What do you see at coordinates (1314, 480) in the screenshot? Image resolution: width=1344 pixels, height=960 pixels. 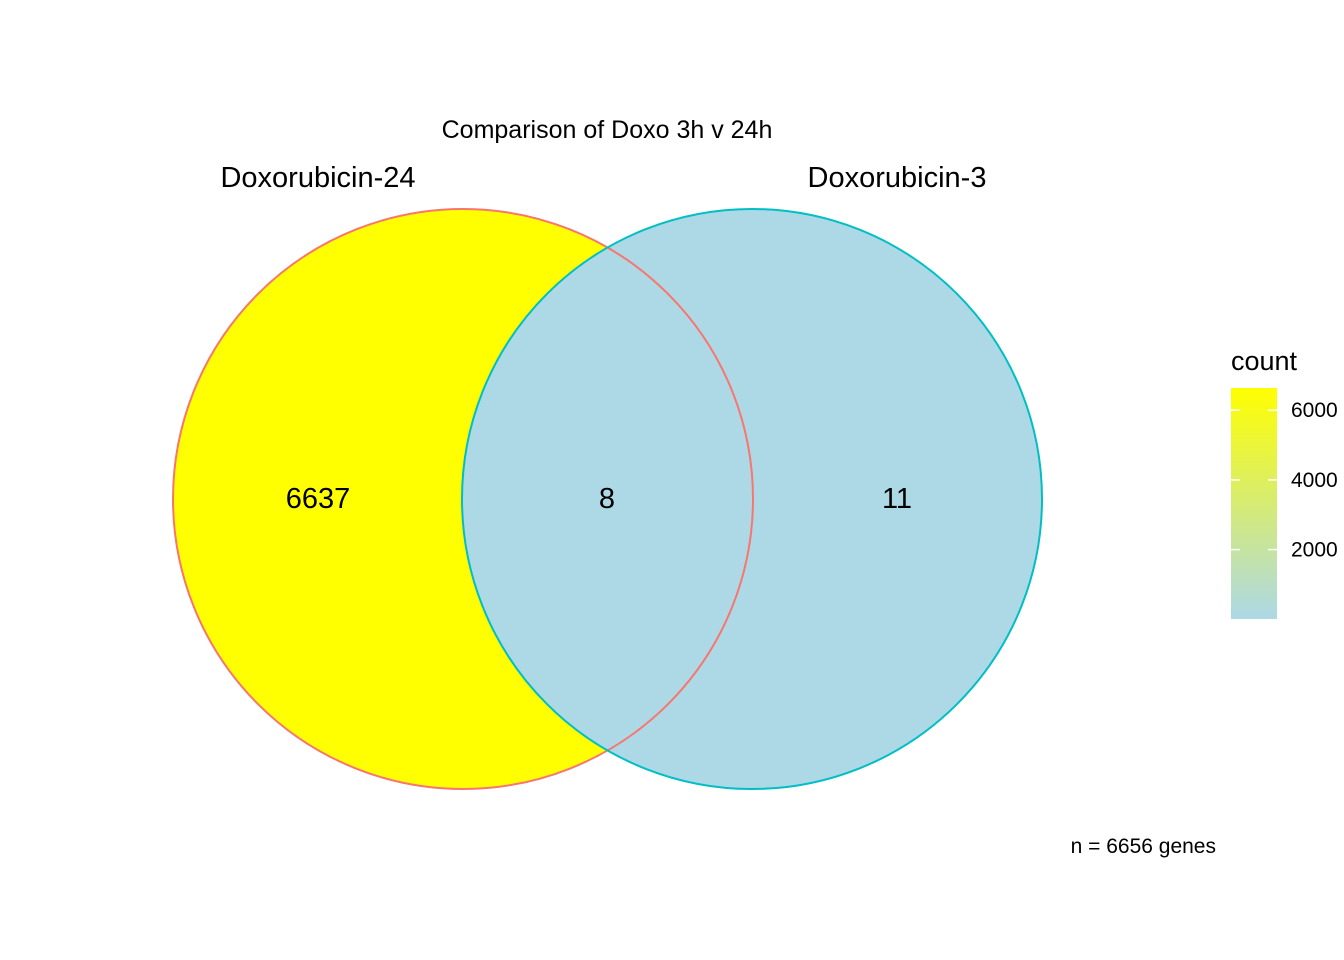 I see `legend-tick-label: 4000` at bounding box center [1314, 480].